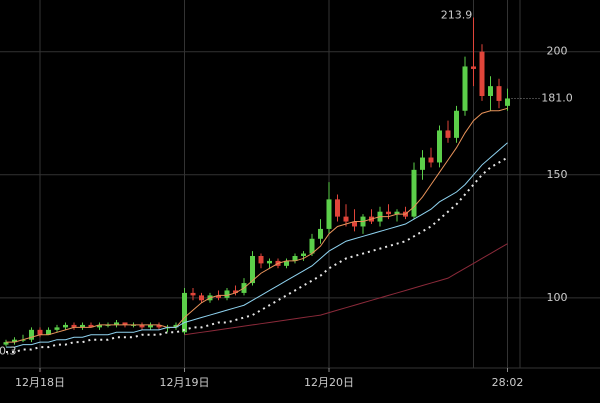 This screenshot has height=403, width=600. Describe the element at coordinates (346, 289) in the screenshot. I see `moving-average-line` at that location.